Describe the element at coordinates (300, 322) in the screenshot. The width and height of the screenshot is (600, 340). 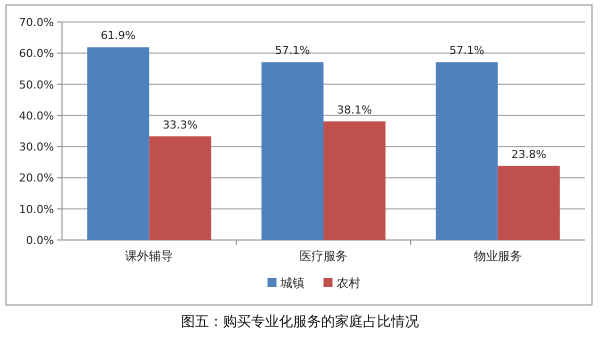
I see `text: 图五：购买专业化服务的家庭占比情况` at that location.